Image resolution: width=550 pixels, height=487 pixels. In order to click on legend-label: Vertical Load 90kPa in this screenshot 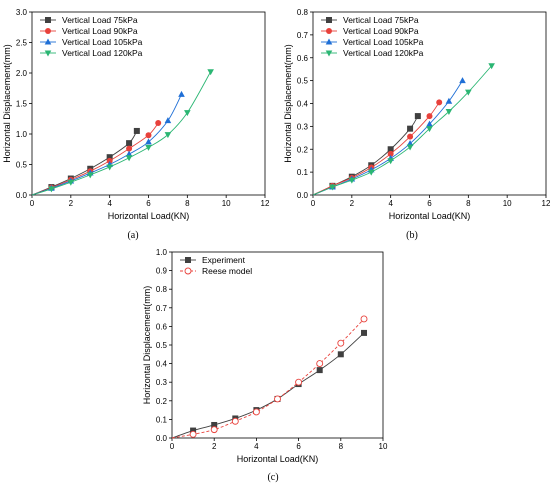, I will do `click(100, 31)`.